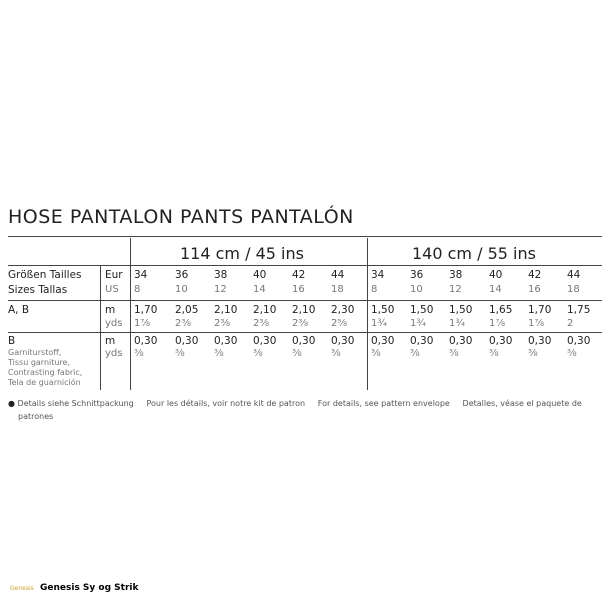  I want to click on cell-ab-m: 2,30, so click(343, 310).